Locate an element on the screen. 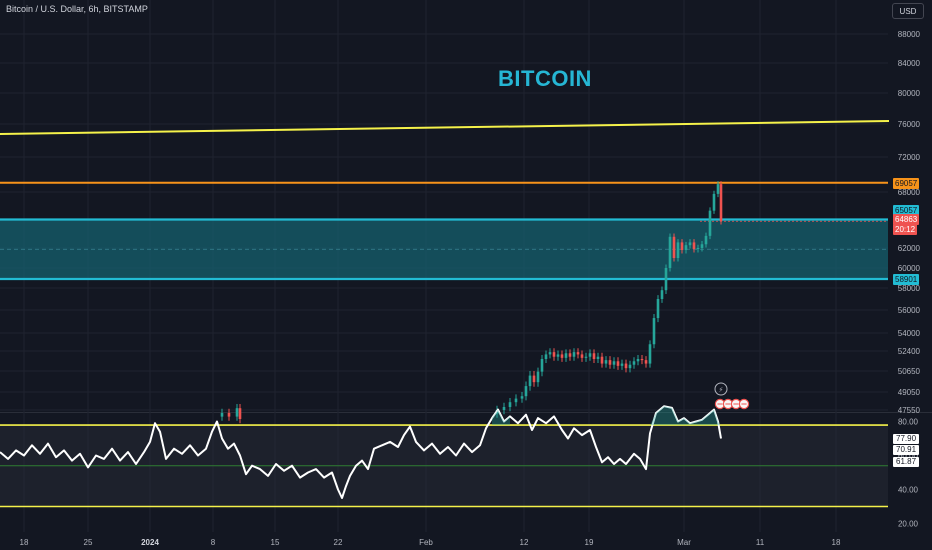  price-axis-label: 88000 is located at coordinates (909, 34).